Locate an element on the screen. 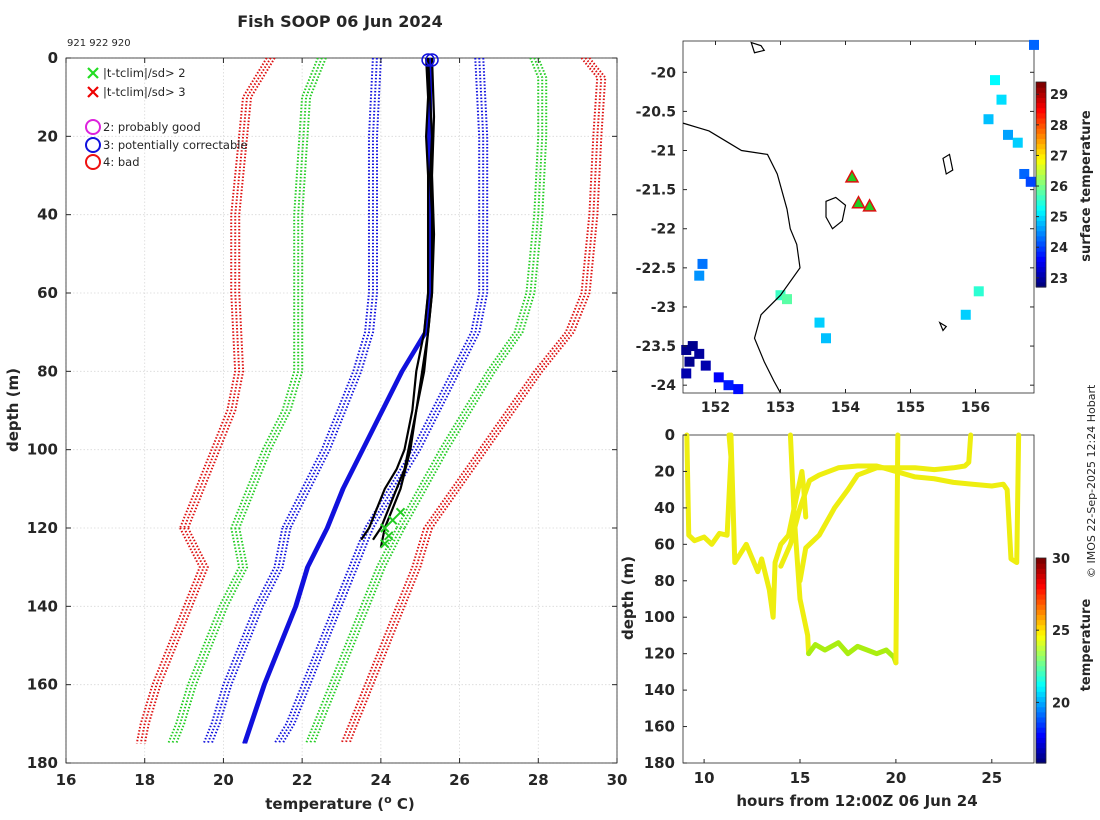 The width and height of the screenshot is (1100, 820). td-y-tick-label: 40 is located at coordinates (664, 508).